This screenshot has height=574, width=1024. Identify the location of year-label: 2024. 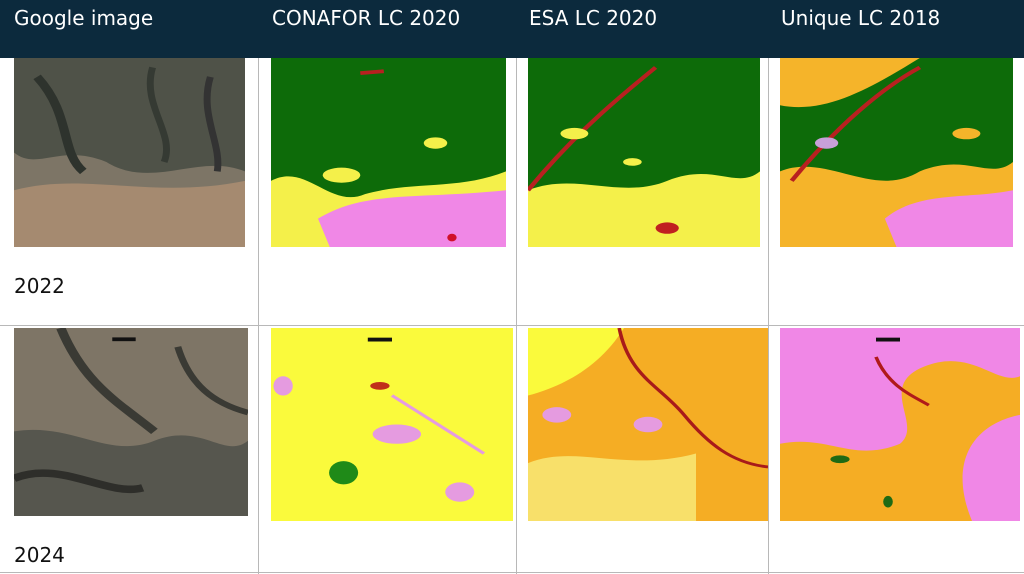
(39, 555).